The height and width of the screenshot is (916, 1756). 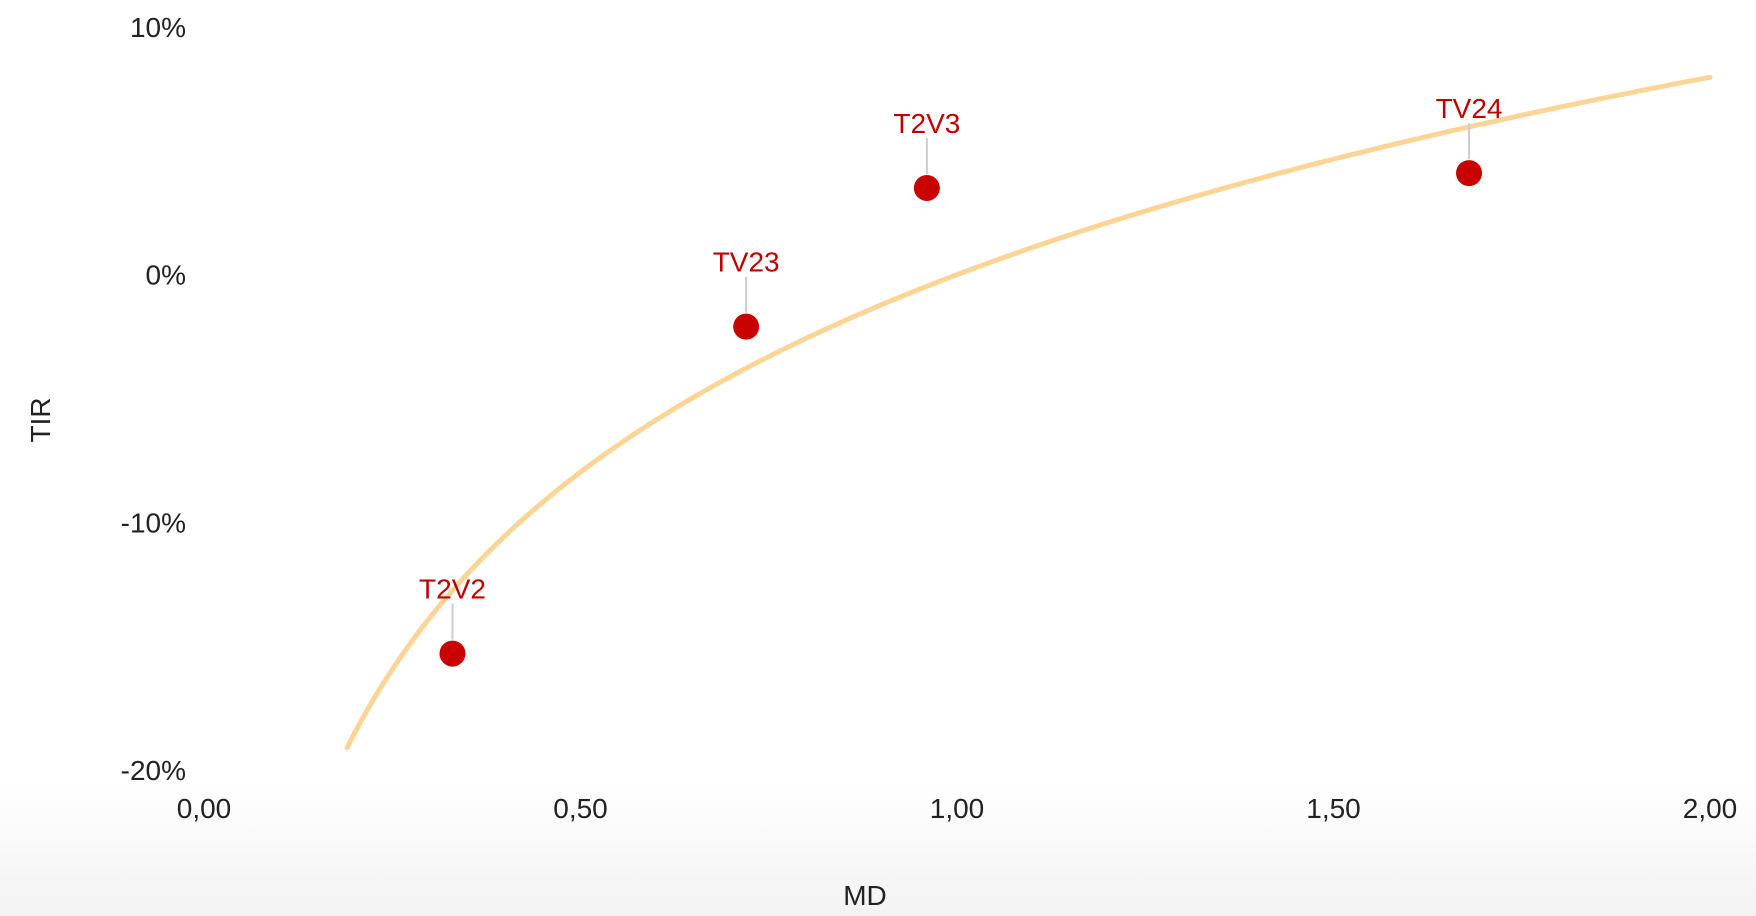 I want to click on y-axis-title: TIR, so click(x=40, y=419).